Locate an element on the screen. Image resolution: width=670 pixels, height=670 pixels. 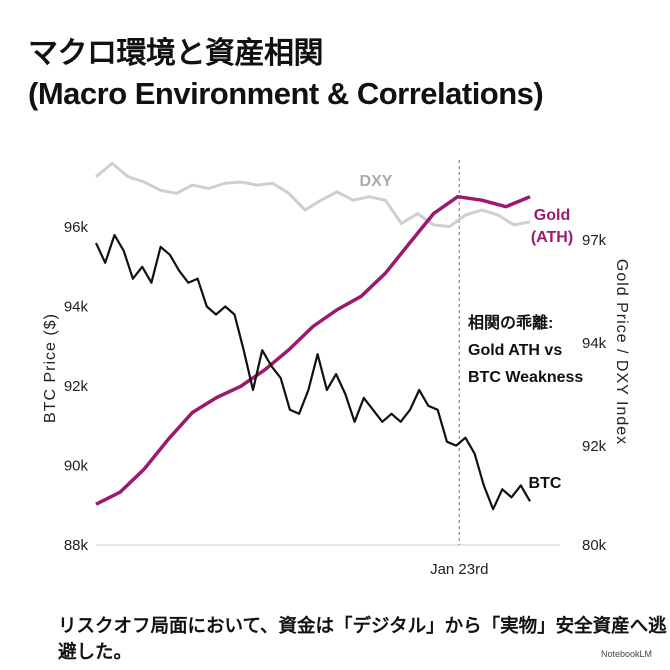
y2-axis-title: Gold Price / DXY Index is located at coordinates (621, 352).